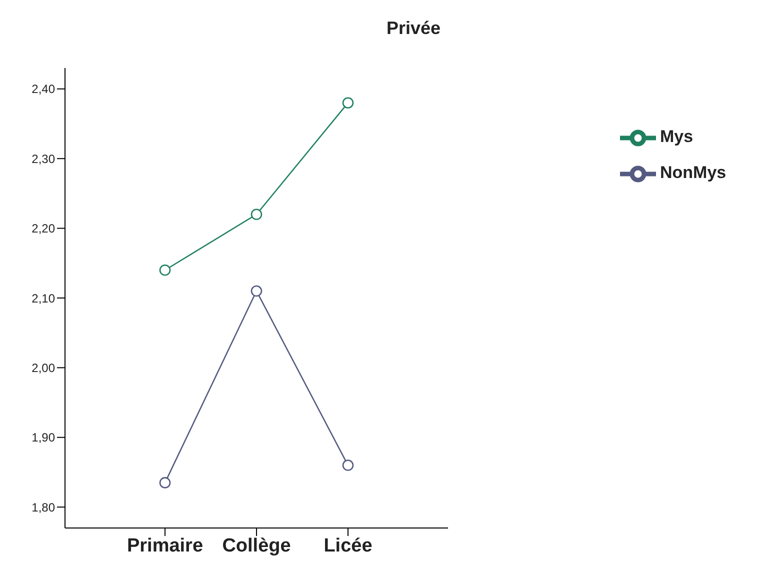  What do you see at coordinates (165, 545) in the screenshot?
I see `x-tick-label: Primaire` at bounding box center [165, 545].